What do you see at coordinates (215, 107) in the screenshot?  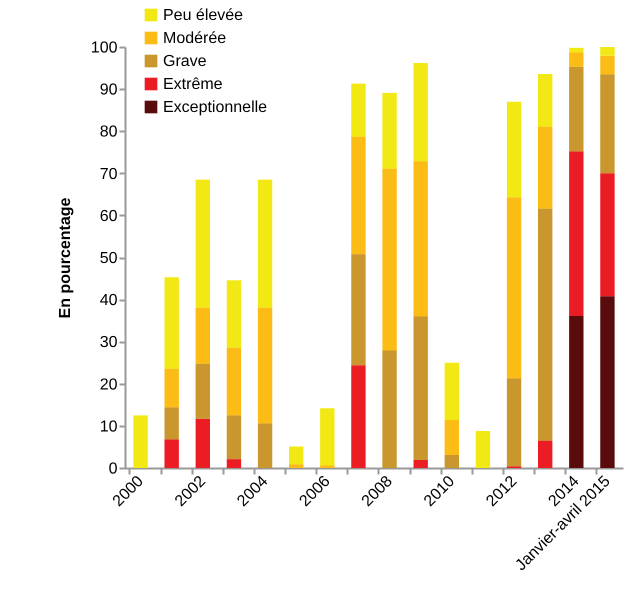 I see `legend-label: Exceptionnelle` at bounding box center [215, 107].